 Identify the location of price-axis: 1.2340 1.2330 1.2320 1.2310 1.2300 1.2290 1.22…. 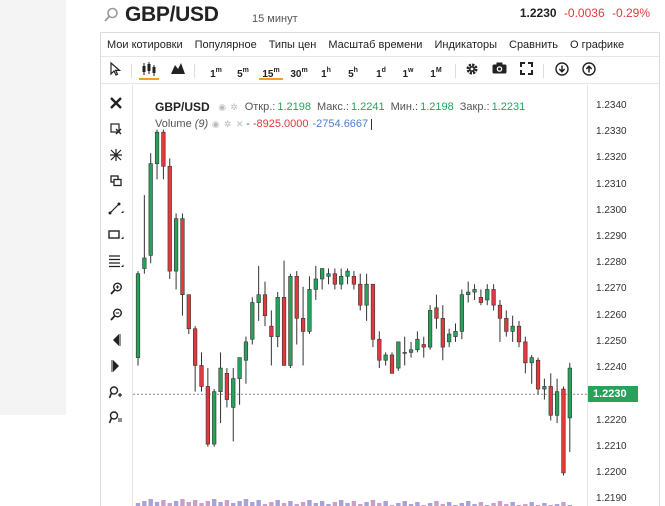
(624, 295).